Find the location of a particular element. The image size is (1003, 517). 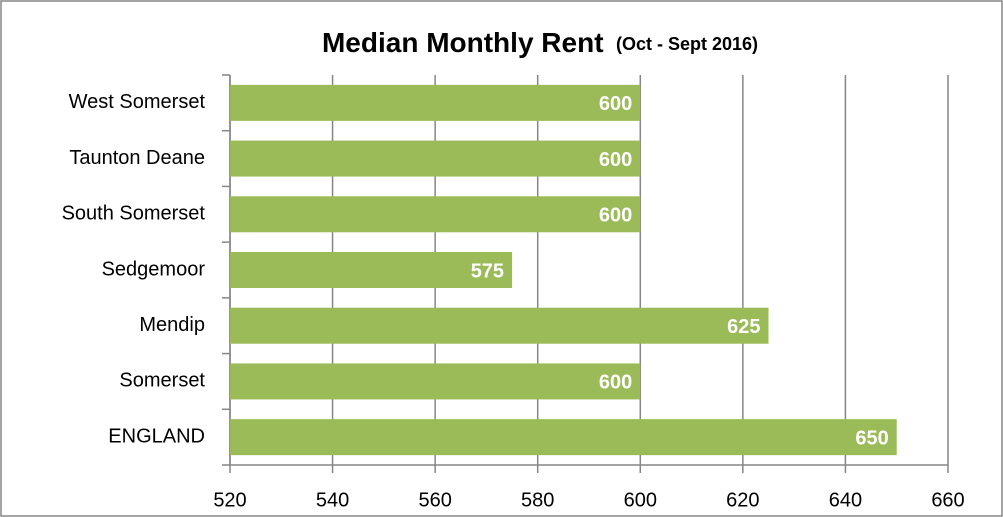

data-label: 575 is located at coordinates (487, 271).